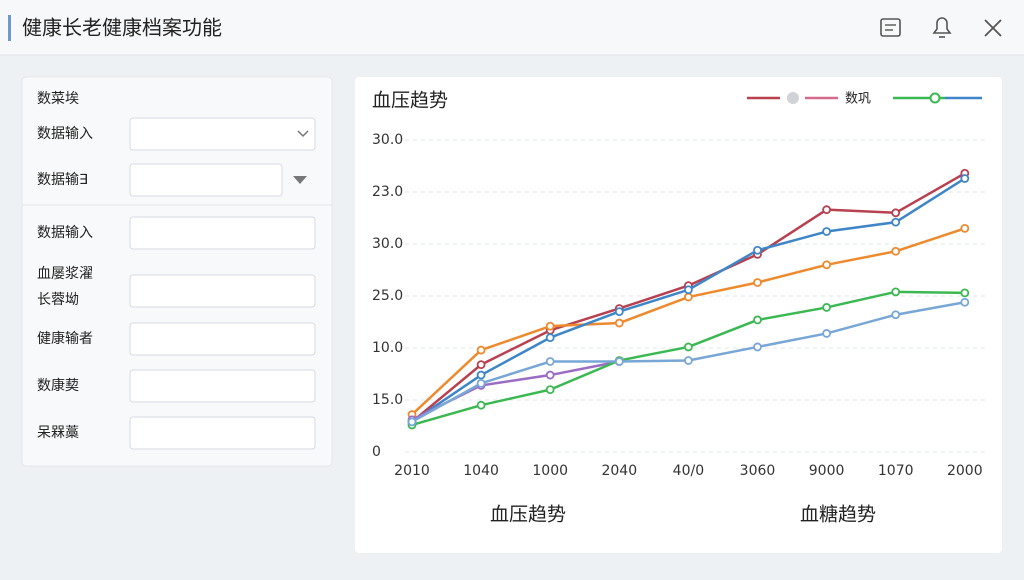 The height and width of the screenshot is (580, 1024). What do you see at coordinates (58, 300) in the screenshot?
I see `field-label: 长蓉坳` at bounding box center [58, 300].